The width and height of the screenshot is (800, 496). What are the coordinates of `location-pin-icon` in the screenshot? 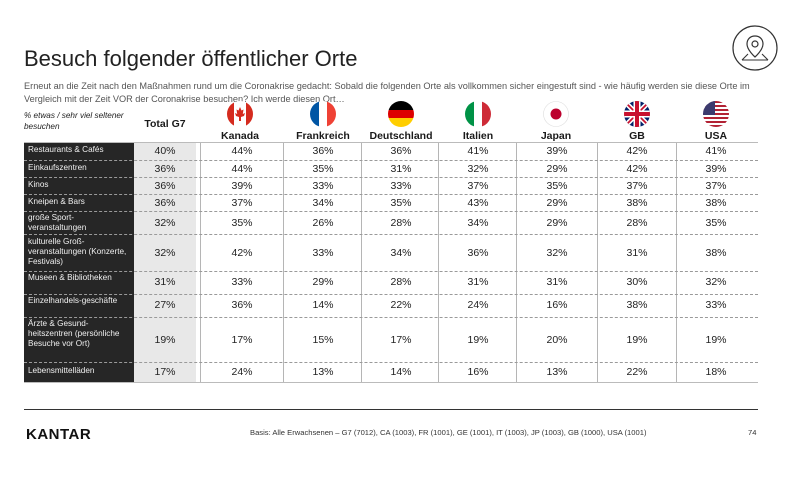 It's located at (755, 48).